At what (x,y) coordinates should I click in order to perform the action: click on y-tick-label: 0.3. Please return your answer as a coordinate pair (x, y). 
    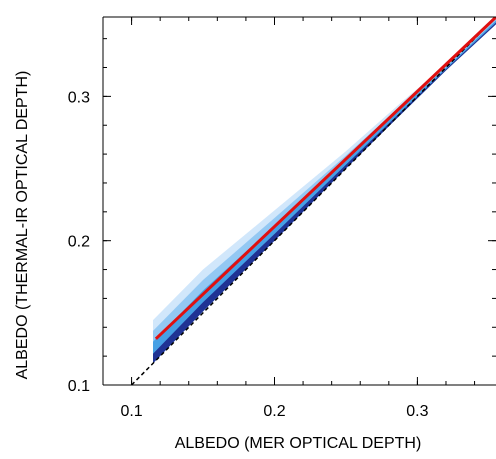
    Looking at the image, I should click on (79, 97).